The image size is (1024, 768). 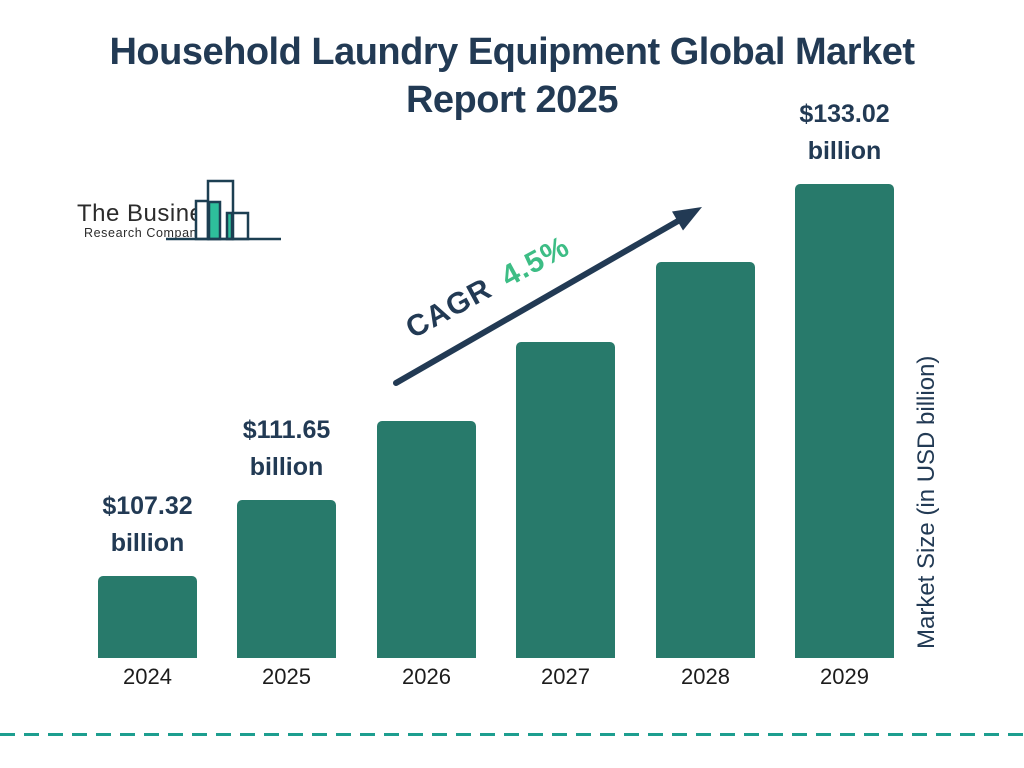 I want to click on logo-subname: Research Company, so click(x=144, y=233).